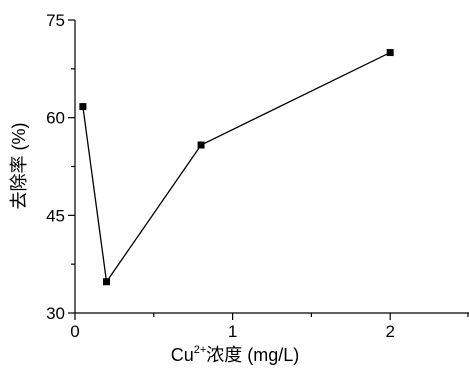 The image size is (469, 370). What do you see at coordinates (19, 166) in the screenshot?
I see `y-axis-title: 去除率 (%)` at bounding box center [19, 166].